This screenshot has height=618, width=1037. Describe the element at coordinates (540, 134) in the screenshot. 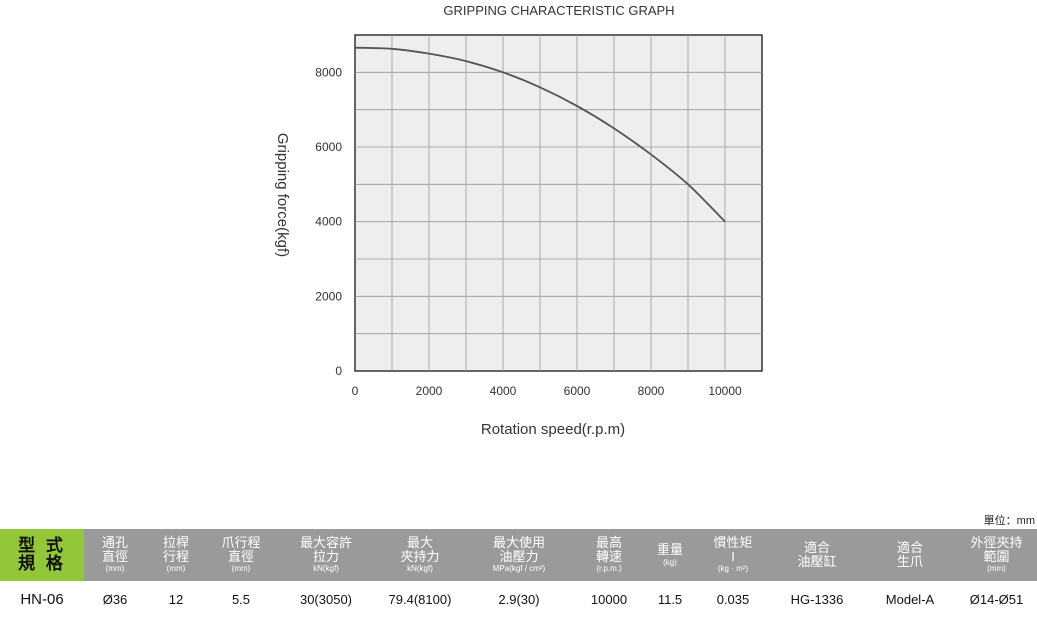

I see `series-line` at that location.